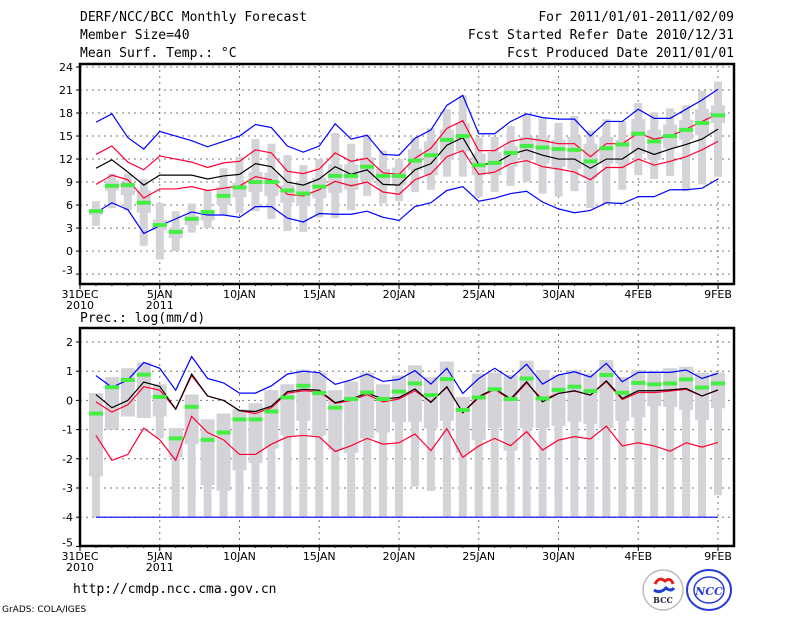 This screenshot has width=800, height=618. I want to click on precip-title: Prec.: log(mm/d), so click(143, 318).